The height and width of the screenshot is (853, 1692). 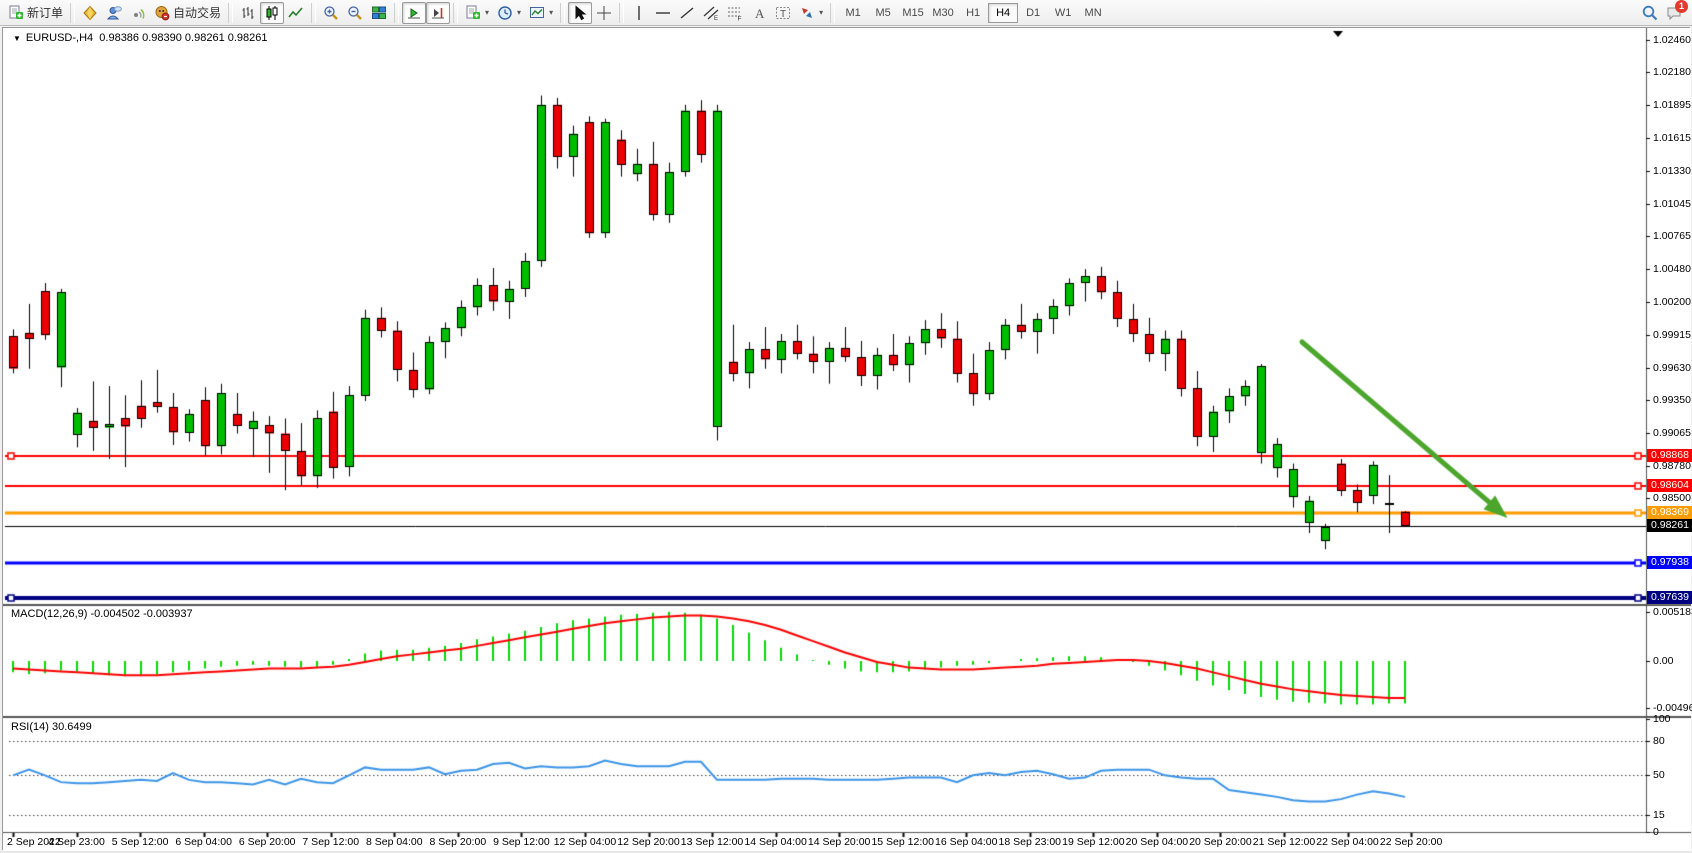 I want to click on time-axis-label: 14 Sep 04:00, so click(x=775, y=842).